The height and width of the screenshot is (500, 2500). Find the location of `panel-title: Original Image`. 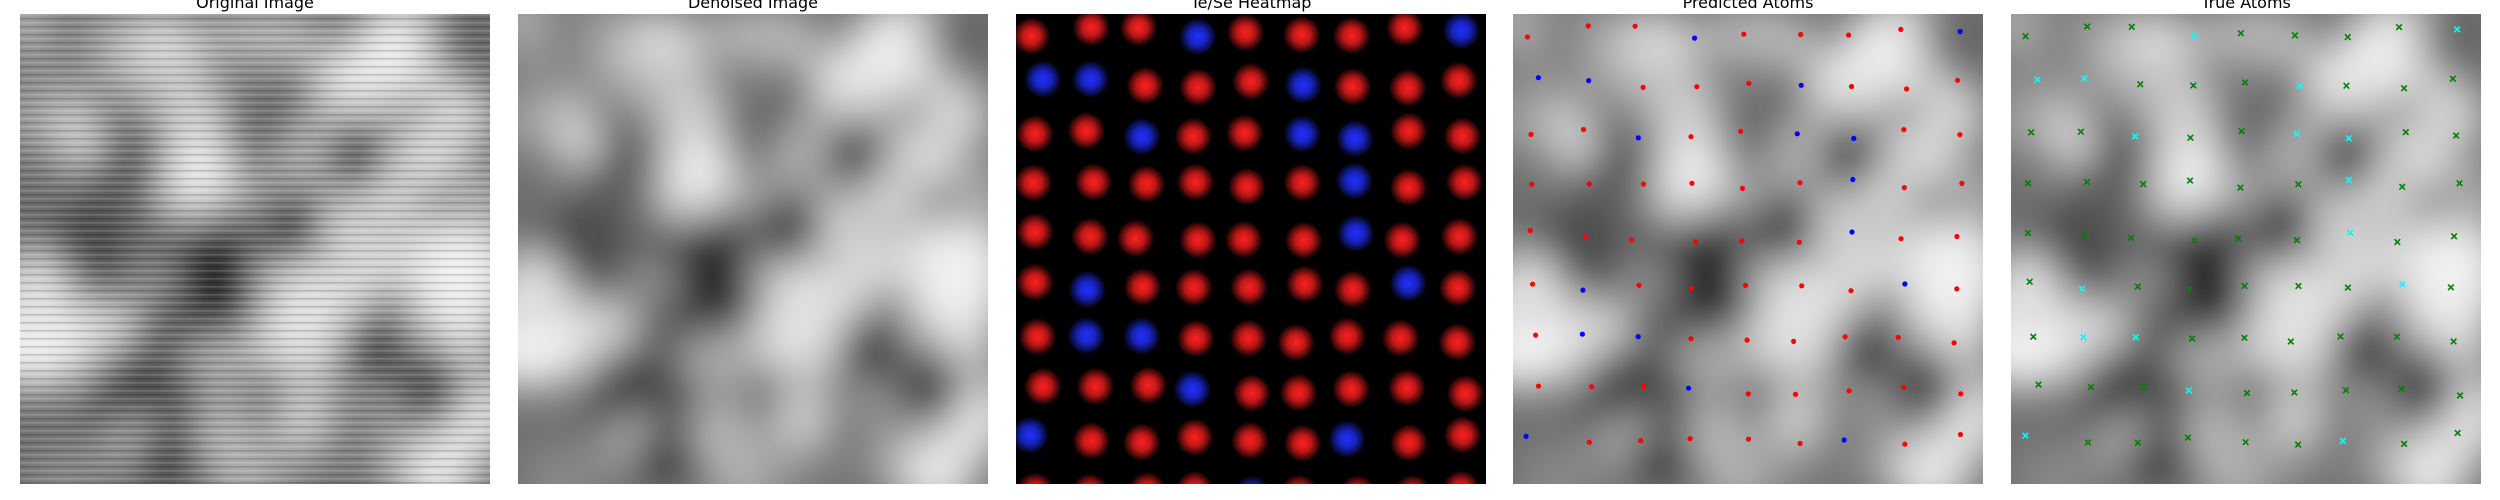

panel-title: Original Image is located at coordinates (255, 6).